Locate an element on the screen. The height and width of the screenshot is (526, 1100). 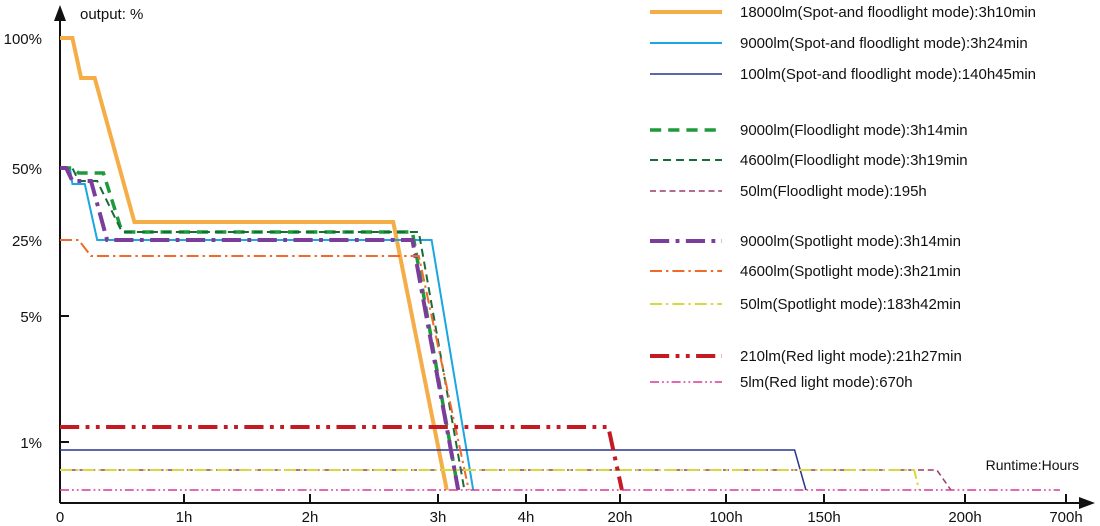
x-tick-label: 20h is located at coordinates (619, 517).